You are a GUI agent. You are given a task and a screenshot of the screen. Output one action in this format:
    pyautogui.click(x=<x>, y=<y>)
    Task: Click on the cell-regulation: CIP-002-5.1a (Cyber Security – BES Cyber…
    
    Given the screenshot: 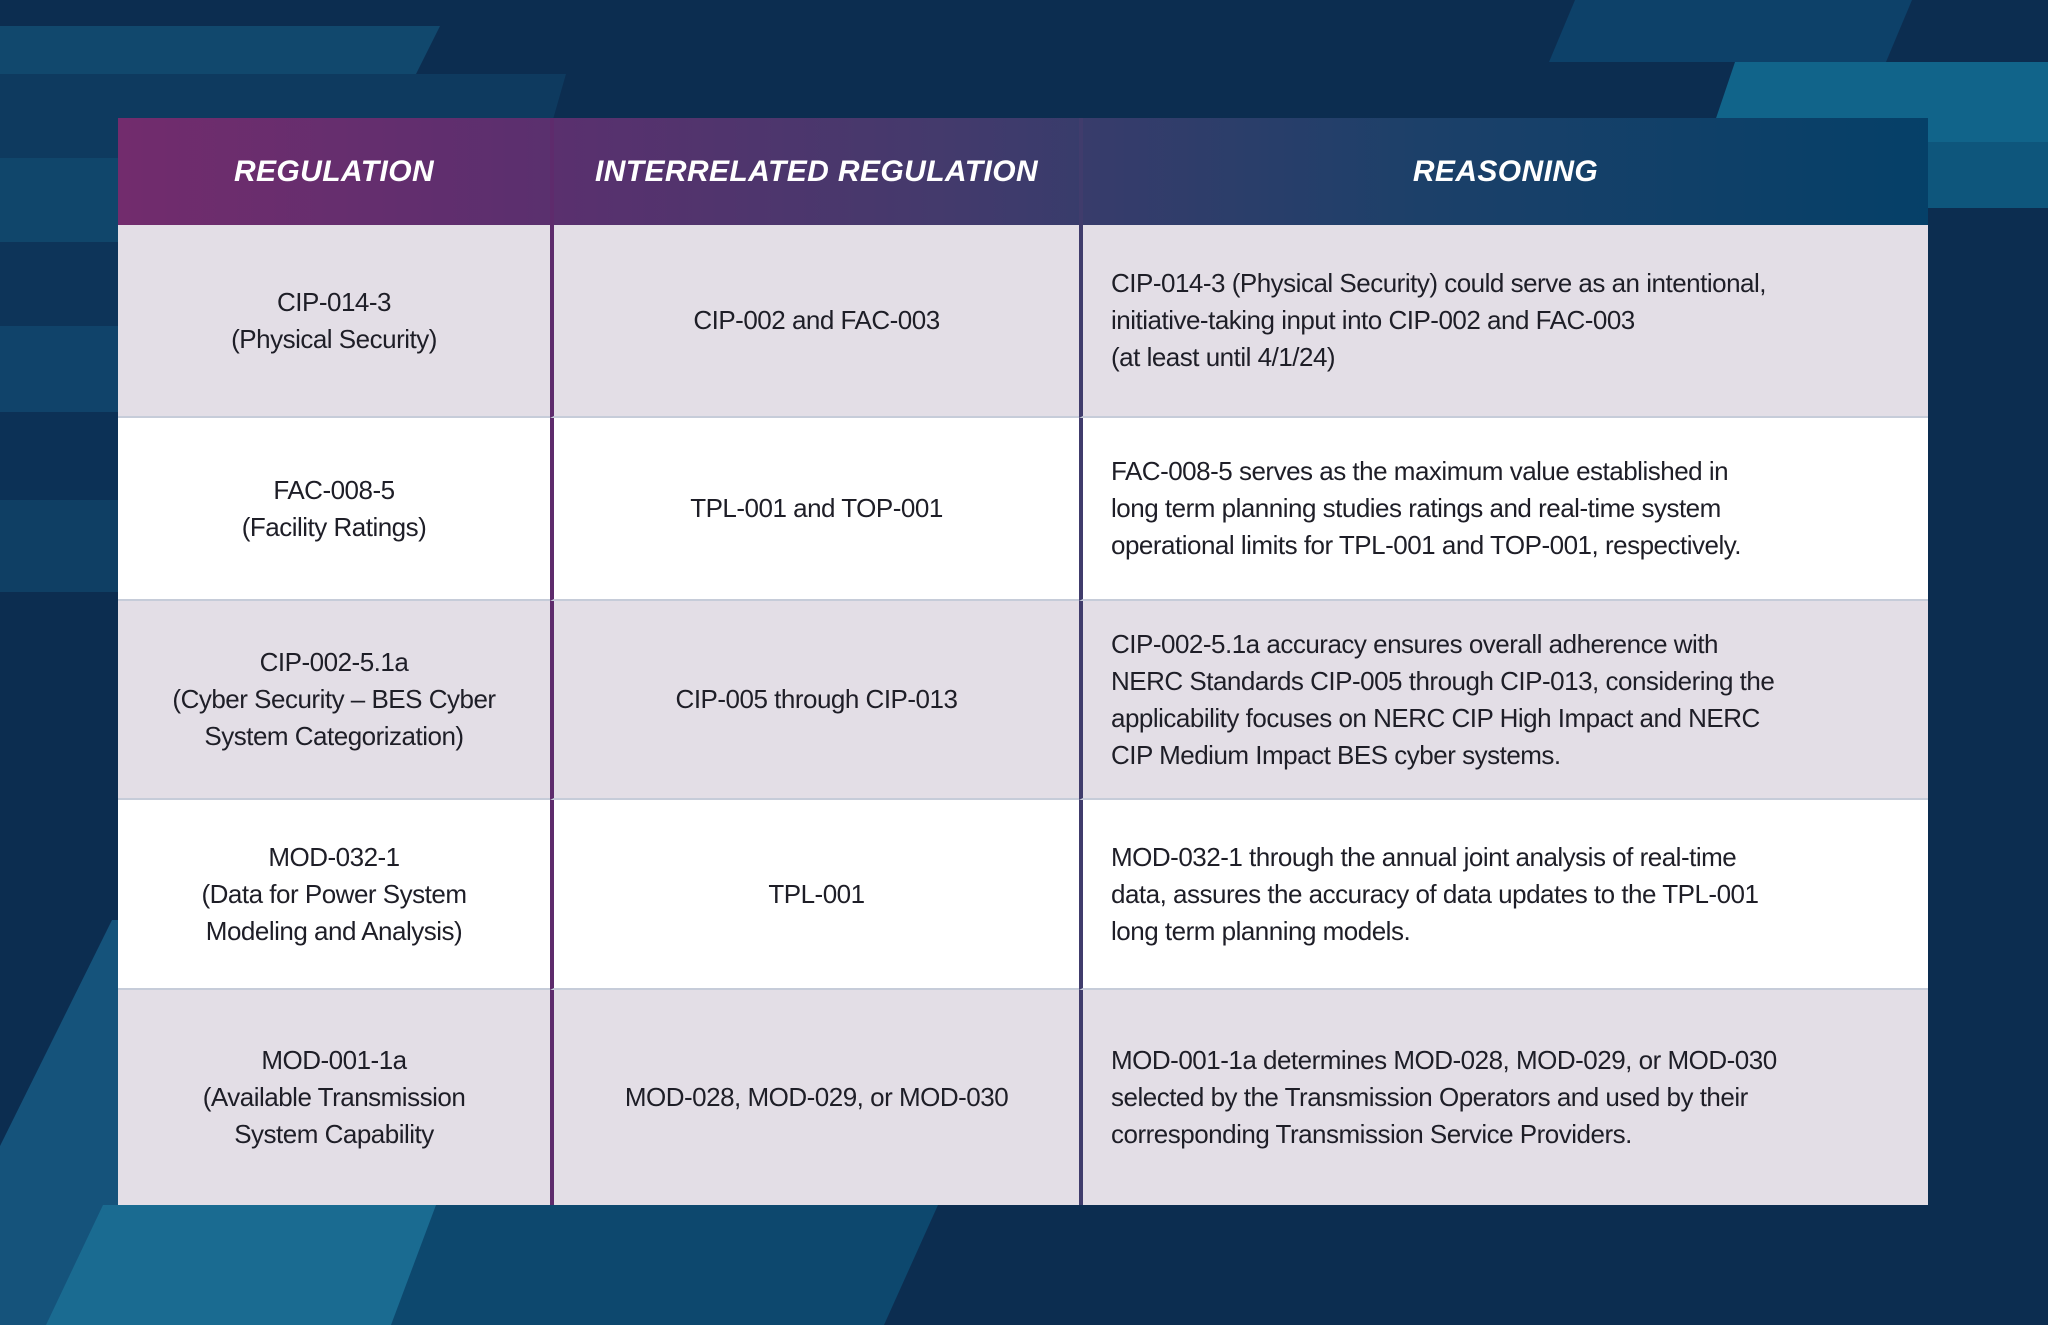 What is the action you would take?
    pyautogui.click(x=334, y=700)
    